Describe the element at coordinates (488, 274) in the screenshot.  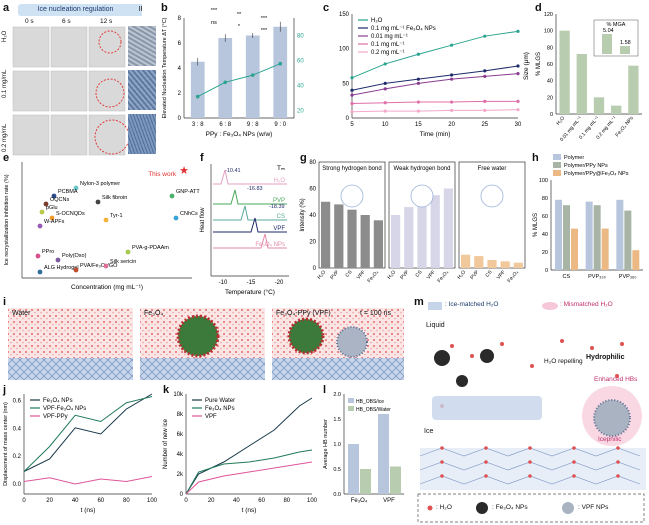
I see `x-tick-label: CS` at that location.